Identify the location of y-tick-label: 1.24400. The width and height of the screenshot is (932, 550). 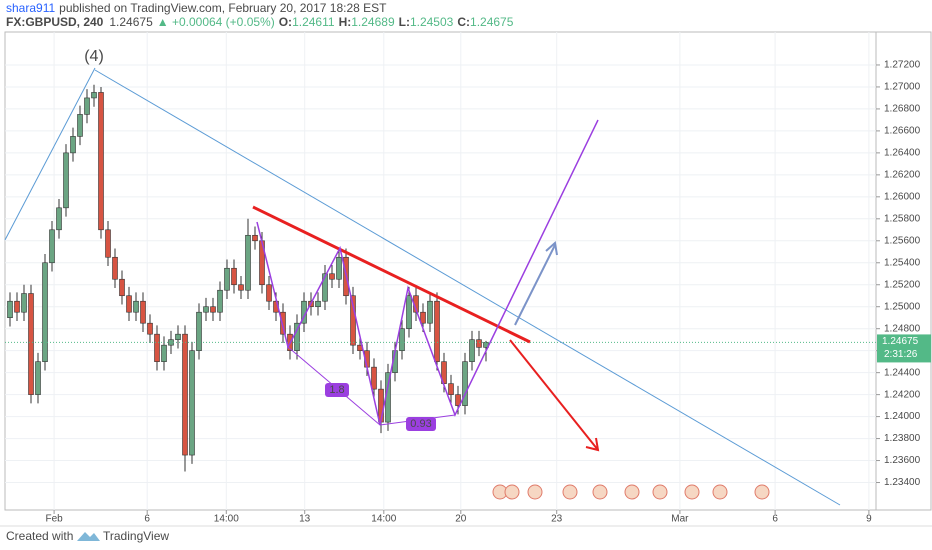
(902, 372).